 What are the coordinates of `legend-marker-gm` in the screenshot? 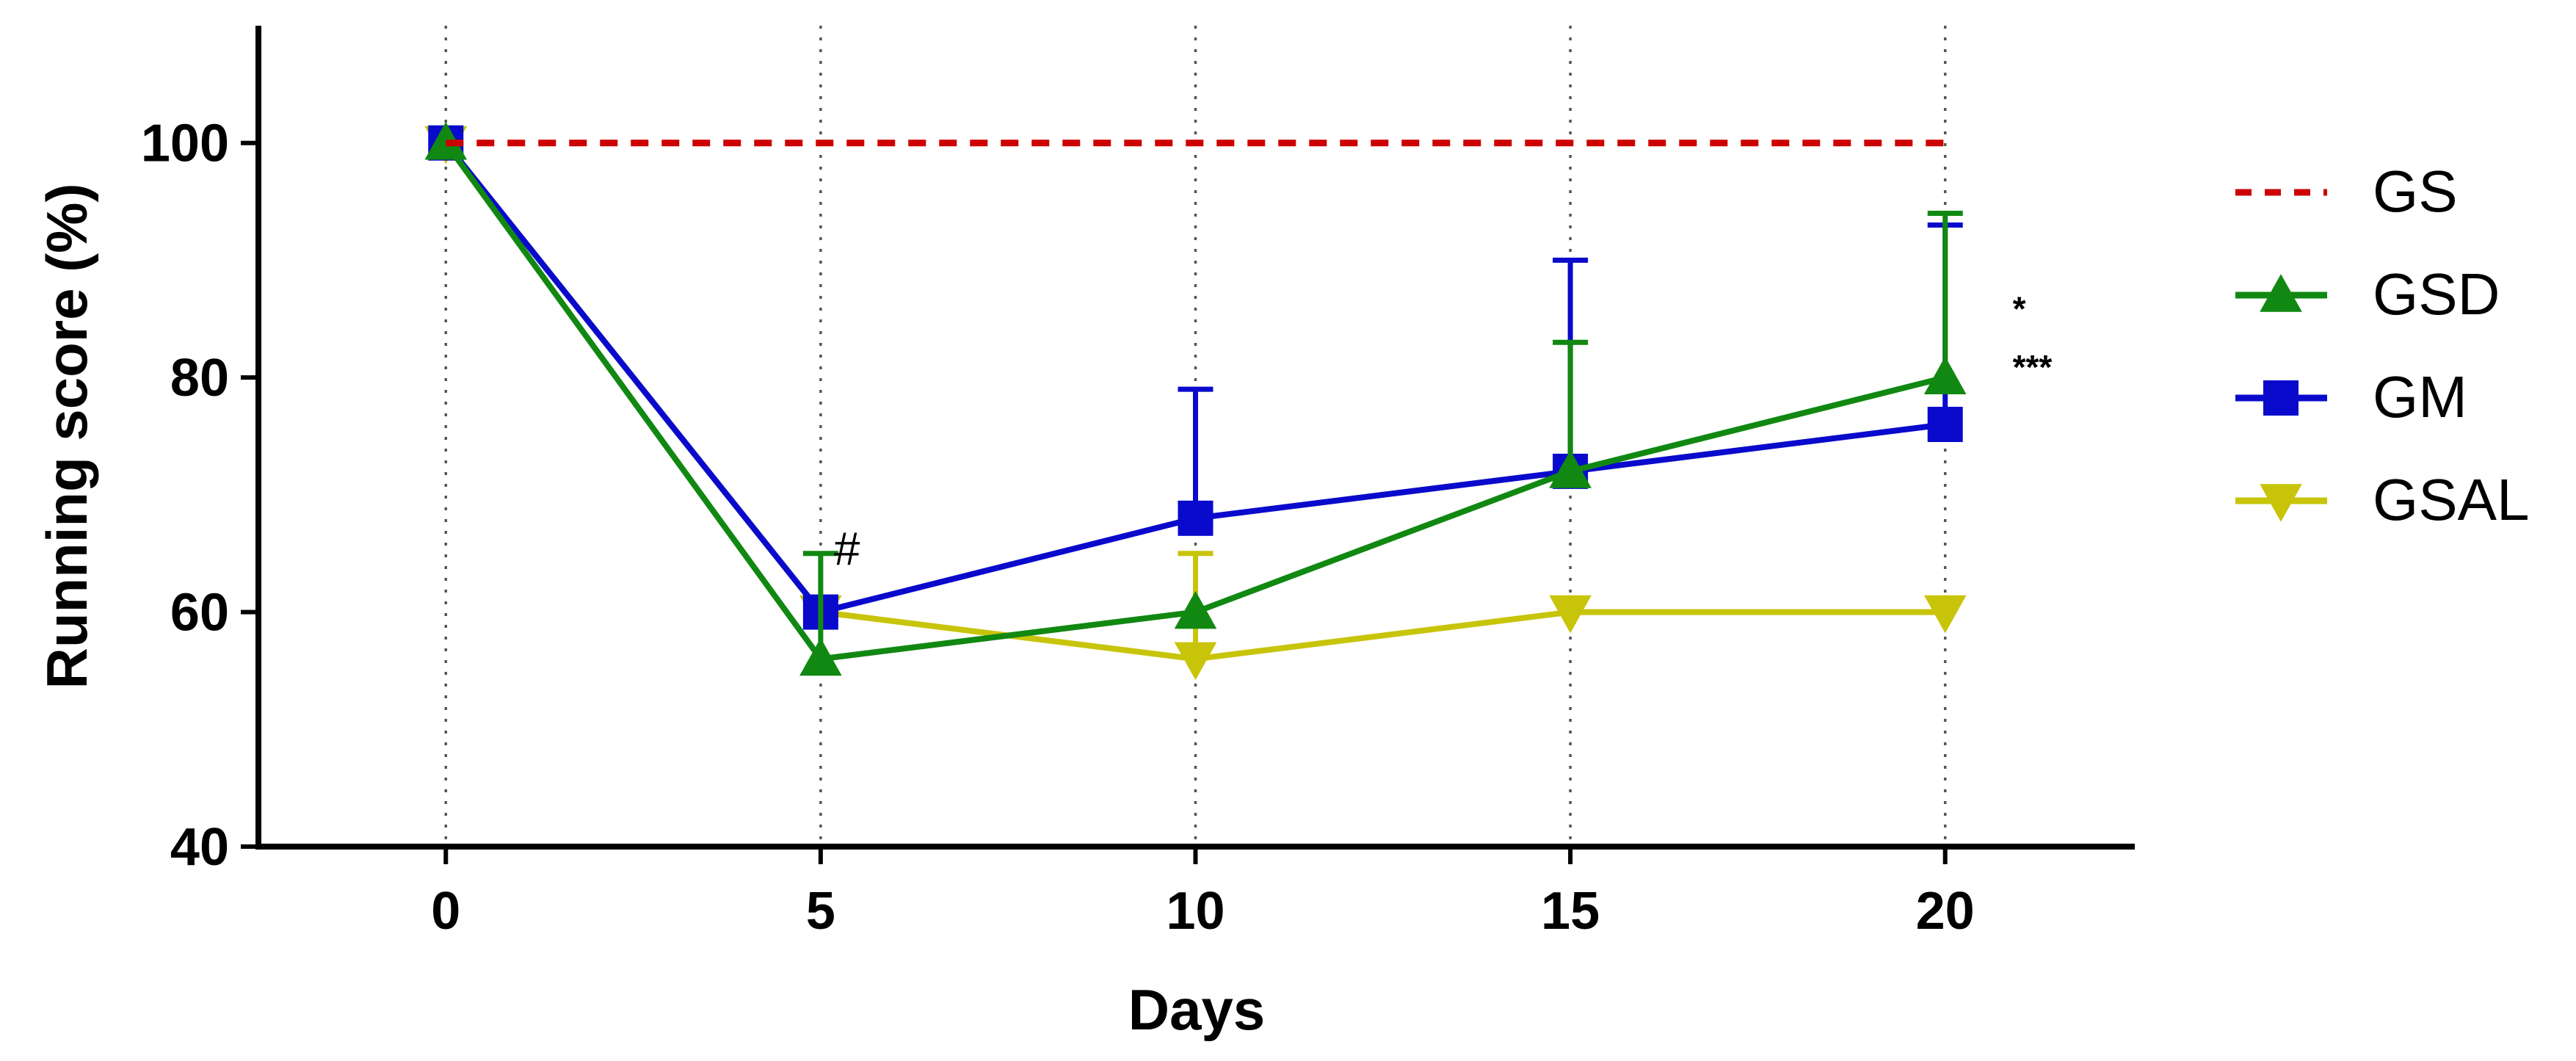 It's located at (2281, 398).